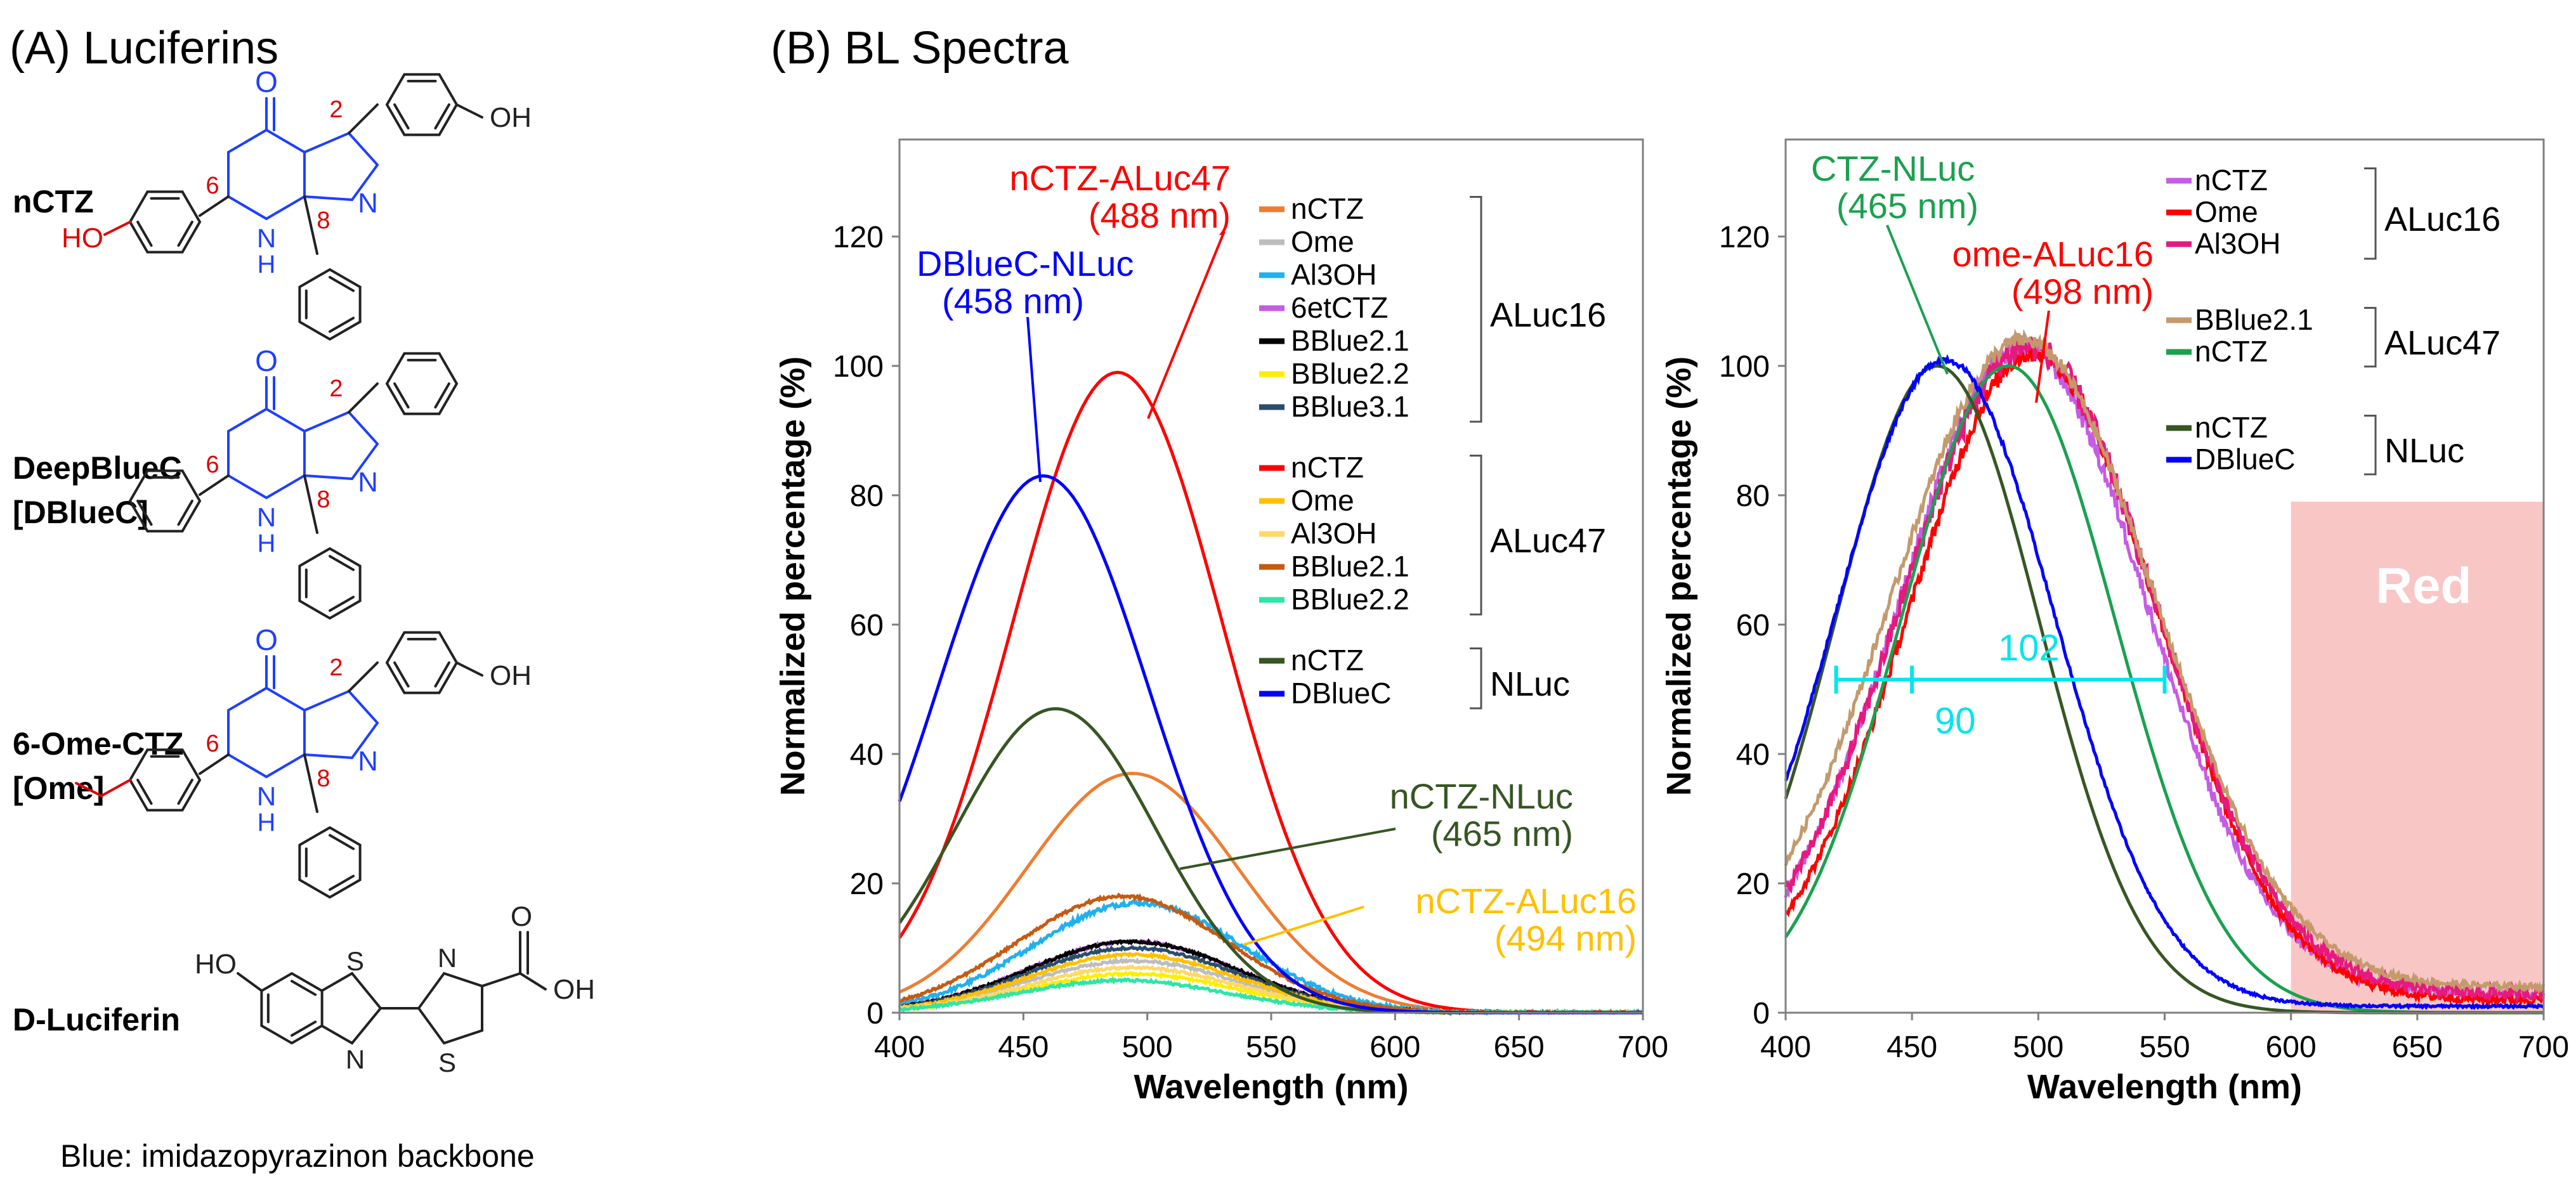 This screenshot has height=1189, width=2576. Describe the element at coordinates (1350, 406) in the screenshot. I see `legend-entry: BBlue3.1` at that location.